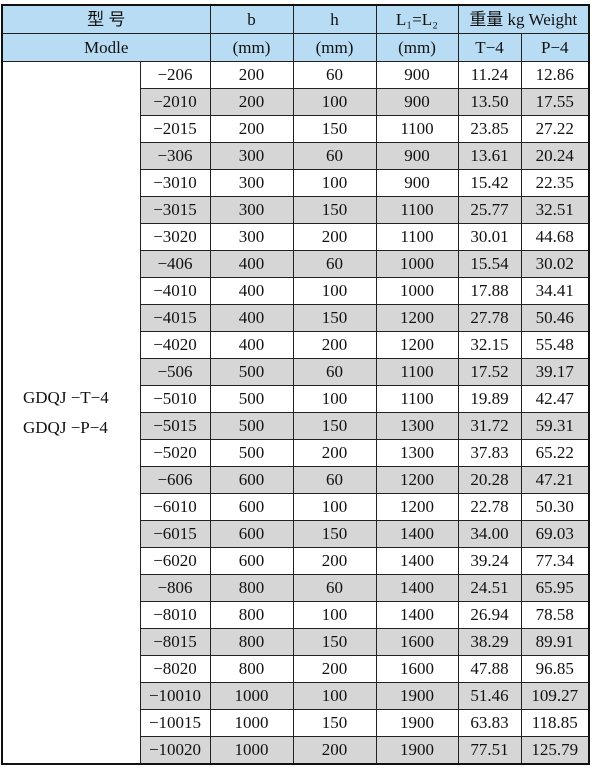 Image resolution: width=592 pixels, height=771 pixels. I want to click on cell-p4: 47.21, so click(555, 480).